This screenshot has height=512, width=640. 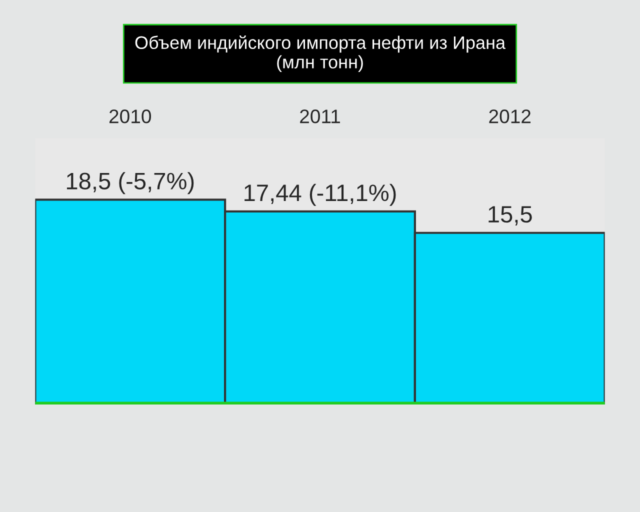 I want to click on chart-title: Объем индийского импорта нефти из Ирана (млн тонн), so click(x=320, y=53).